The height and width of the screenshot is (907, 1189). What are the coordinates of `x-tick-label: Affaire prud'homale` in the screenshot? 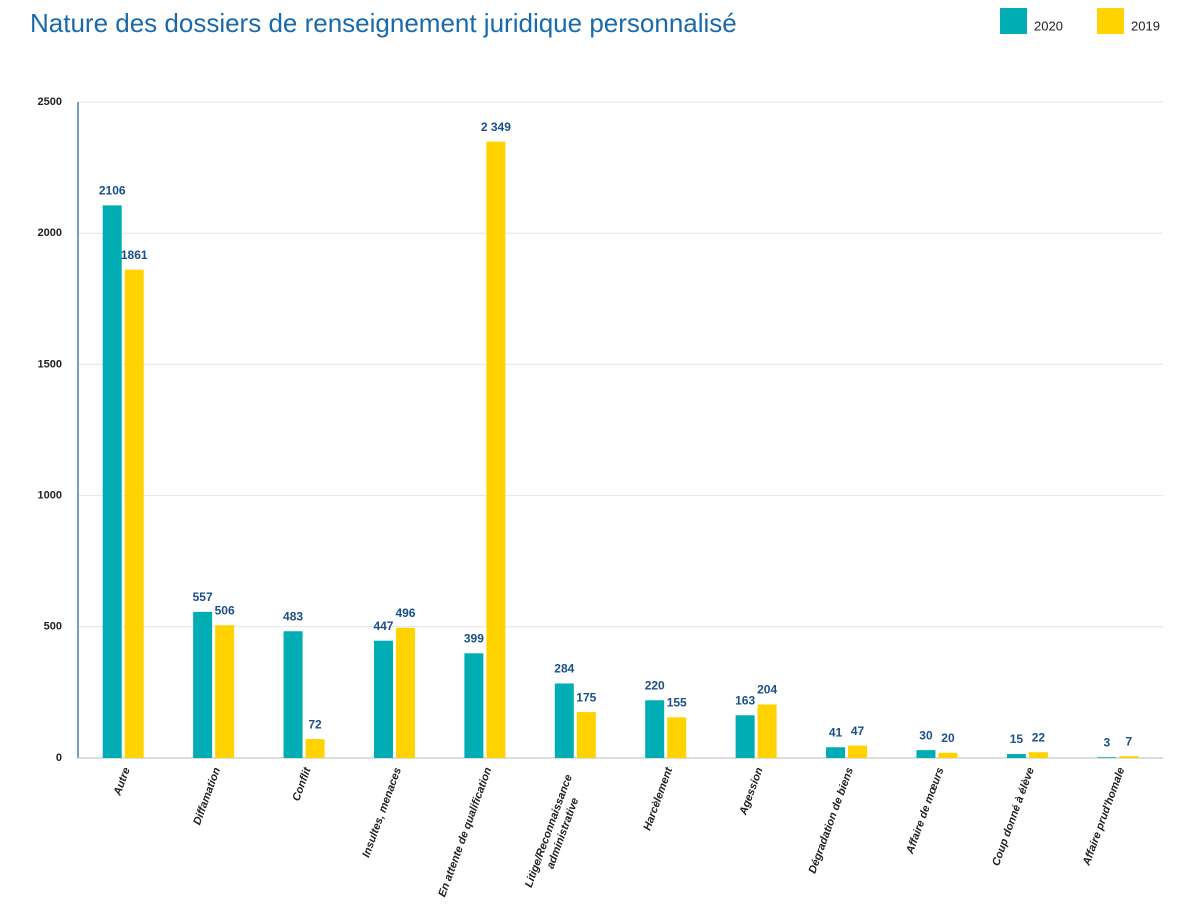 It's located at (1103, 817).